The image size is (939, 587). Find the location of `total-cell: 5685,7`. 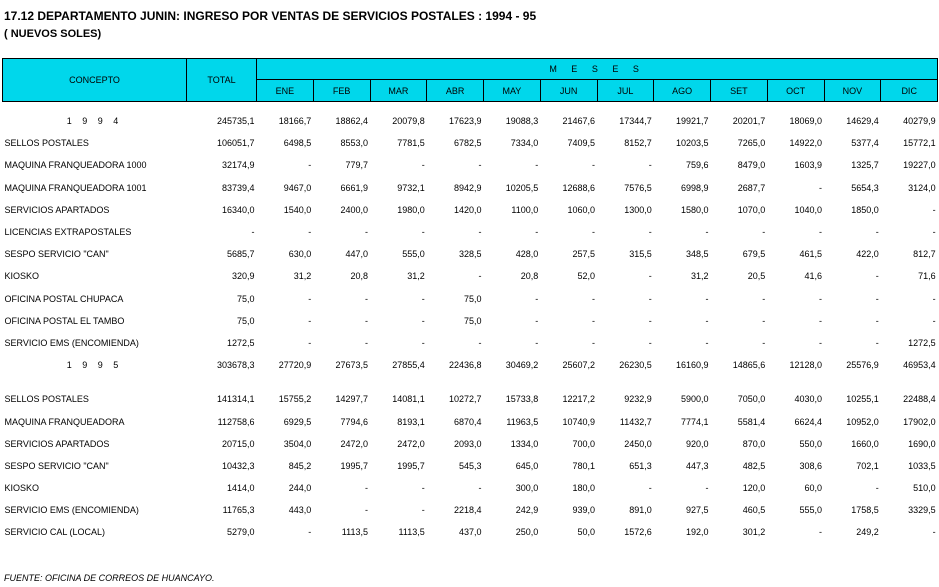

total-cell: 5685,7 is located at coordinates (240, 254).